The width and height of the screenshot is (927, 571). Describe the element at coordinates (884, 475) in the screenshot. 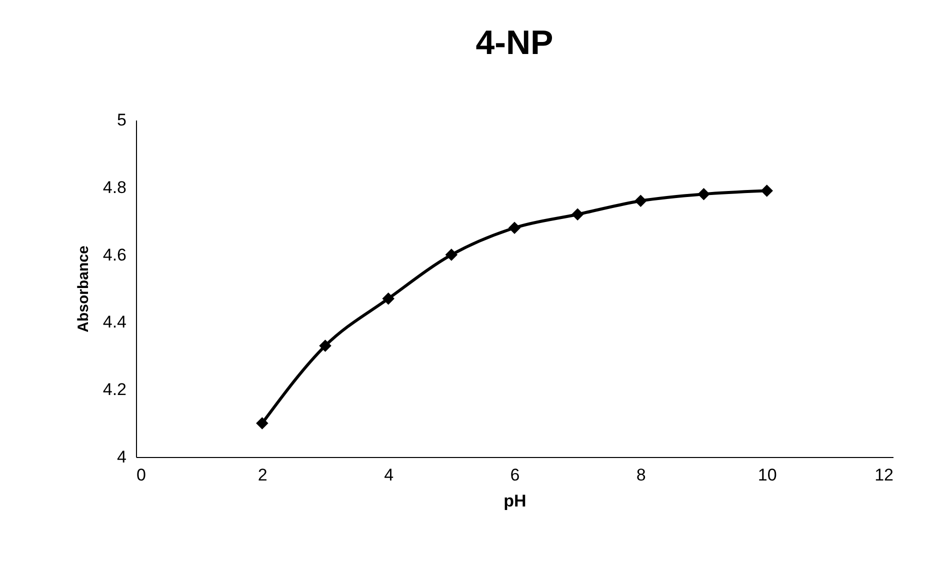

I see `x-tick-label: 12` at that location.